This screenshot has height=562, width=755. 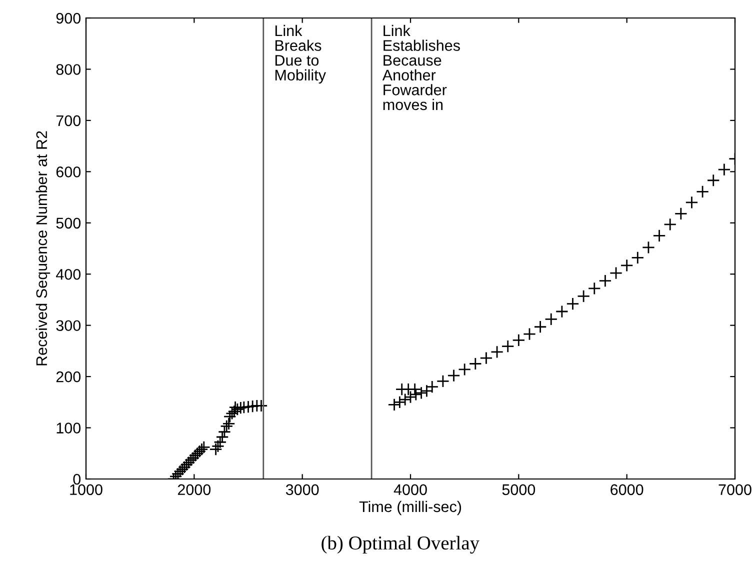 I want to click on x-tick-label: 7000, so click(x=735, y=490).